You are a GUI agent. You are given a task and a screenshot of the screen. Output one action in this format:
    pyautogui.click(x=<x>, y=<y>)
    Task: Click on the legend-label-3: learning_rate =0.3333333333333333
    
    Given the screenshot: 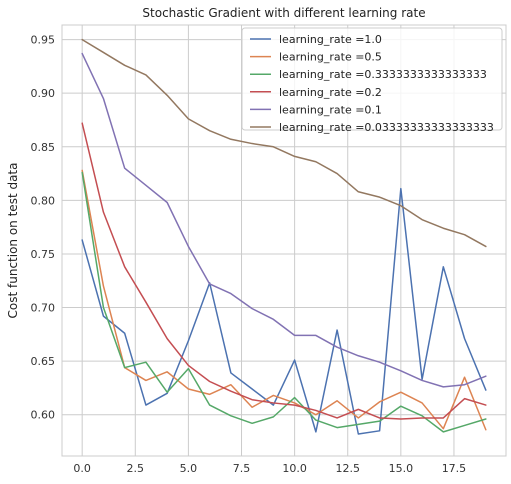 What is the action you would take?
    pyautogui.click(x=383, y=74)
    